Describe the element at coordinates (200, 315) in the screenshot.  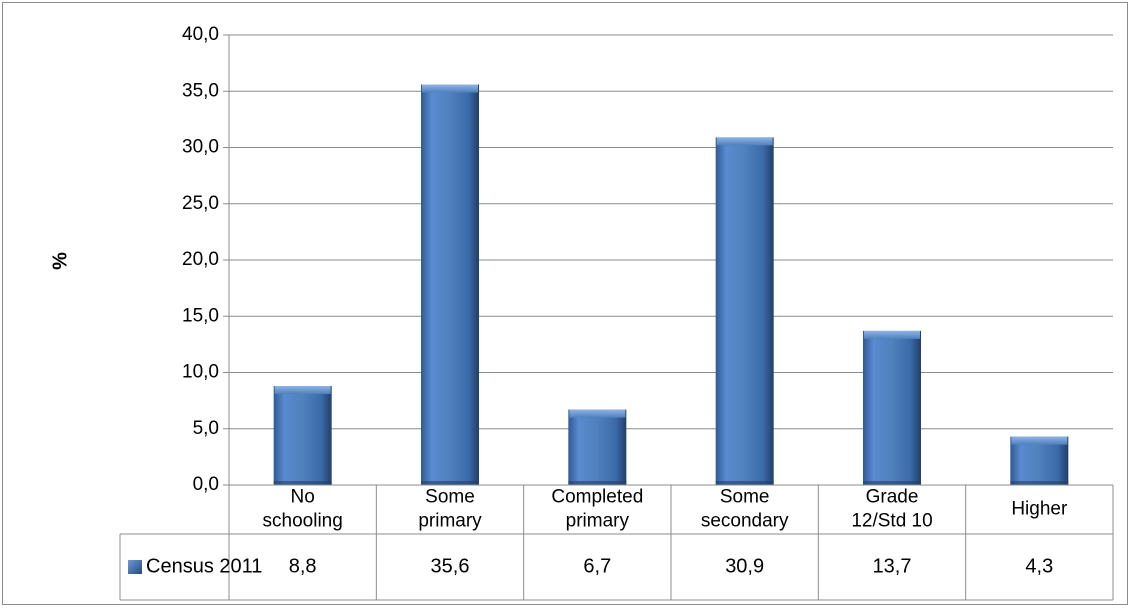
I see `y-tick-label: 15,0` at that location.